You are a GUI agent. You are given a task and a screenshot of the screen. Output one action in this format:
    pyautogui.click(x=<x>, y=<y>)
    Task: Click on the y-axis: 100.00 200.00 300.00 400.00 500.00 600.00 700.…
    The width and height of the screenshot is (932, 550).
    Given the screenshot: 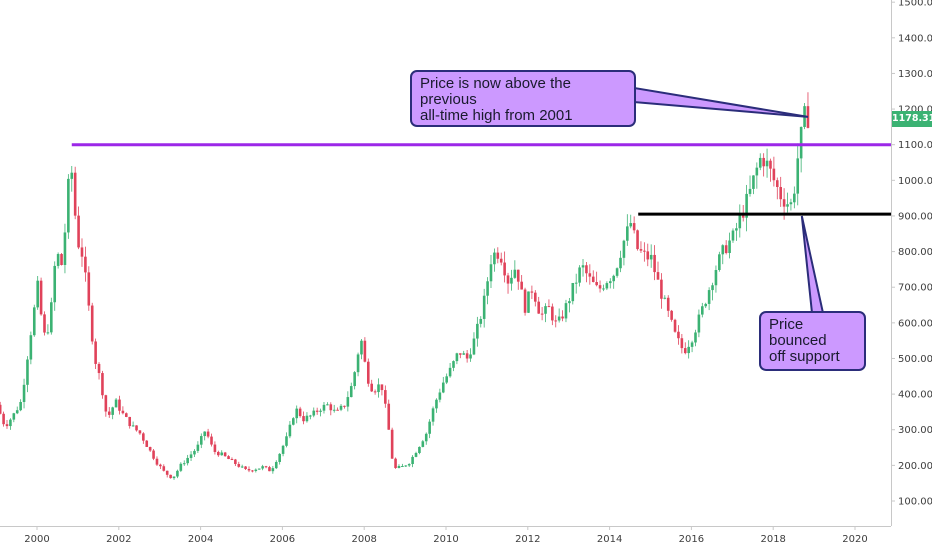 What is the action you would take?
    pyautogui.click(x=911, y=254)
    